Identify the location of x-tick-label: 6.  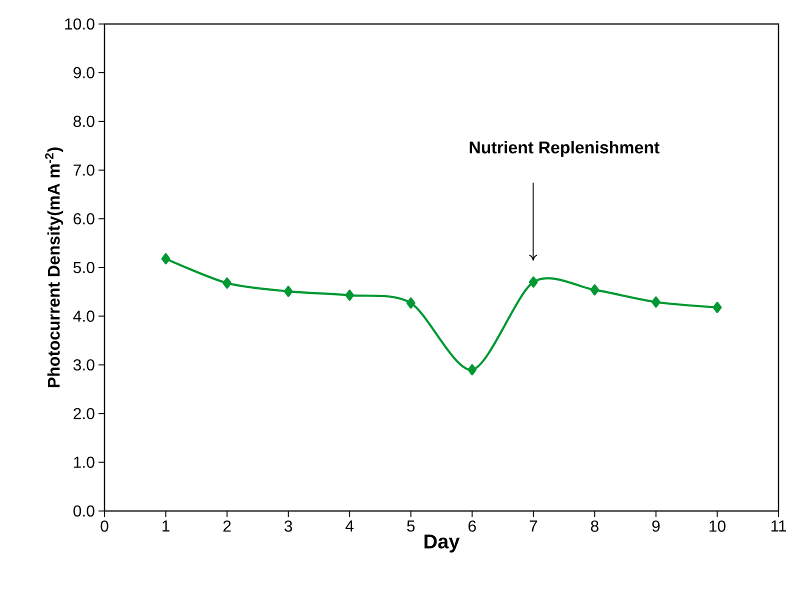
(472, 526).